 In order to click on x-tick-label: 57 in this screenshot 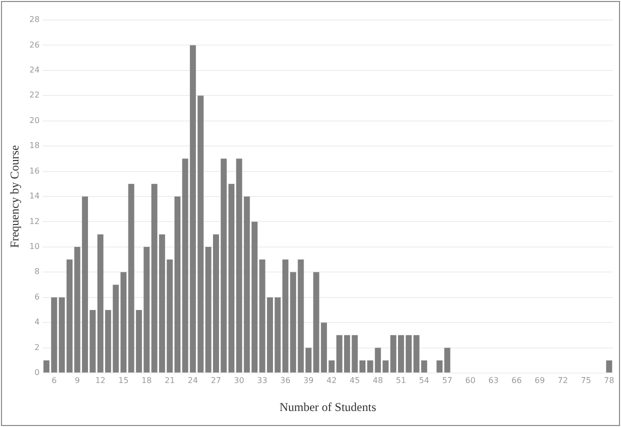, I will do `click(447, 380)`.